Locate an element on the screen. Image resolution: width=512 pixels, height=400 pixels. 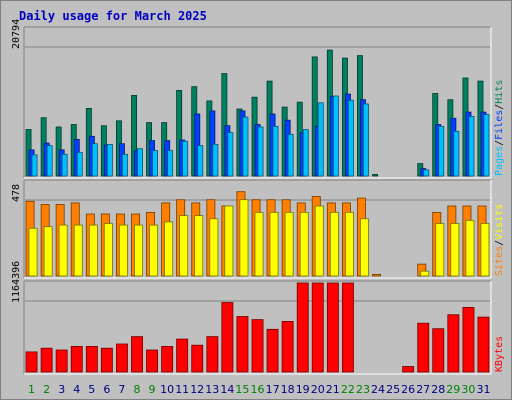
day-label-18: 18 is located at coordinates (288, 389).